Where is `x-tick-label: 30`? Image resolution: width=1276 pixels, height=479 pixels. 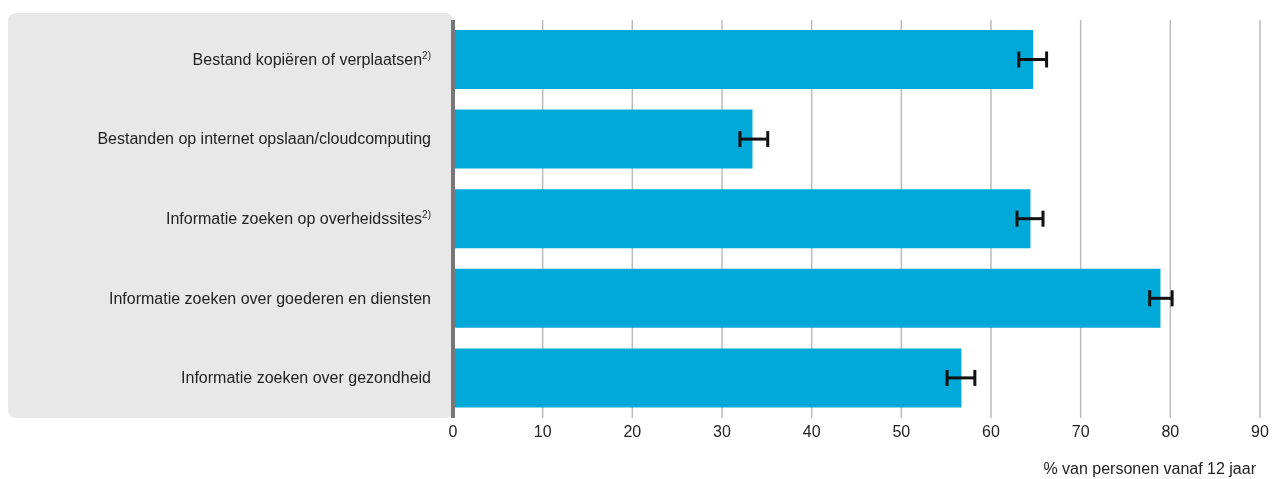
x-tick-label: 30 is located at coordinates (722, 432).